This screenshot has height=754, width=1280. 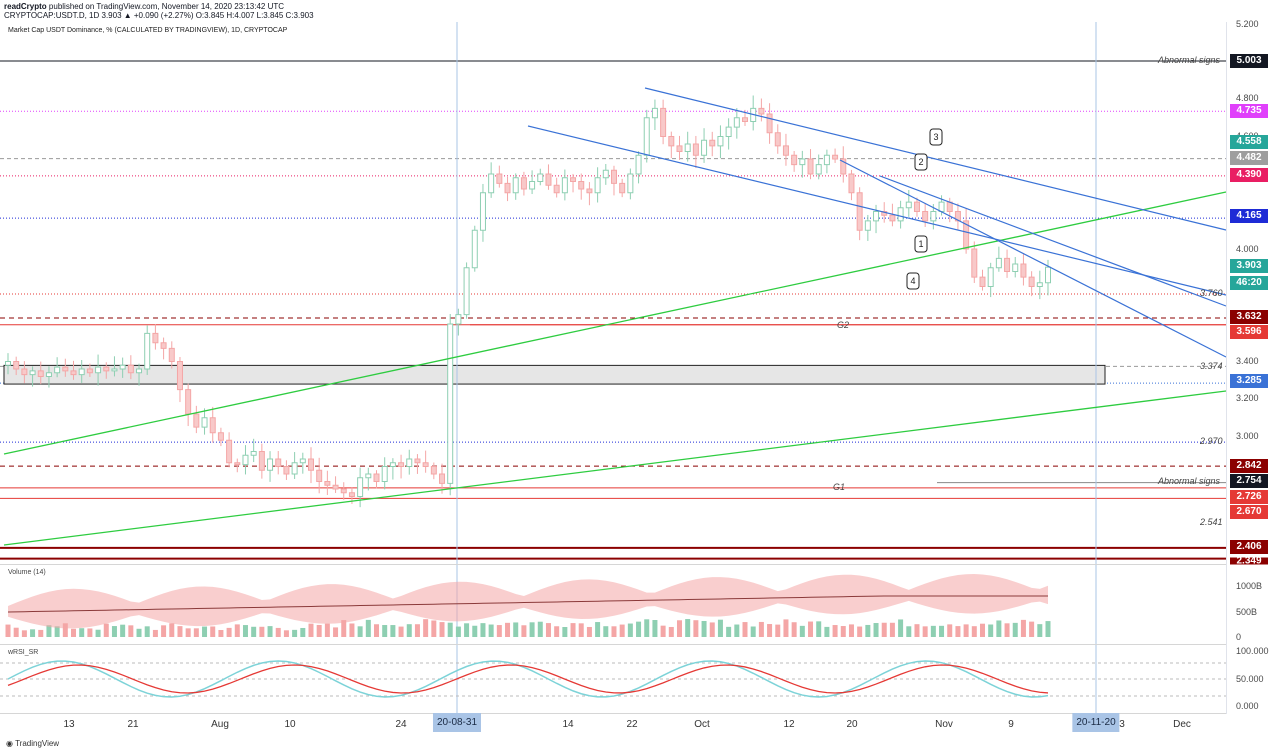 What do you see at coordinates (1253, 368) in the screenshot?
I see `price-axis` at bounding box center [1253, 368].